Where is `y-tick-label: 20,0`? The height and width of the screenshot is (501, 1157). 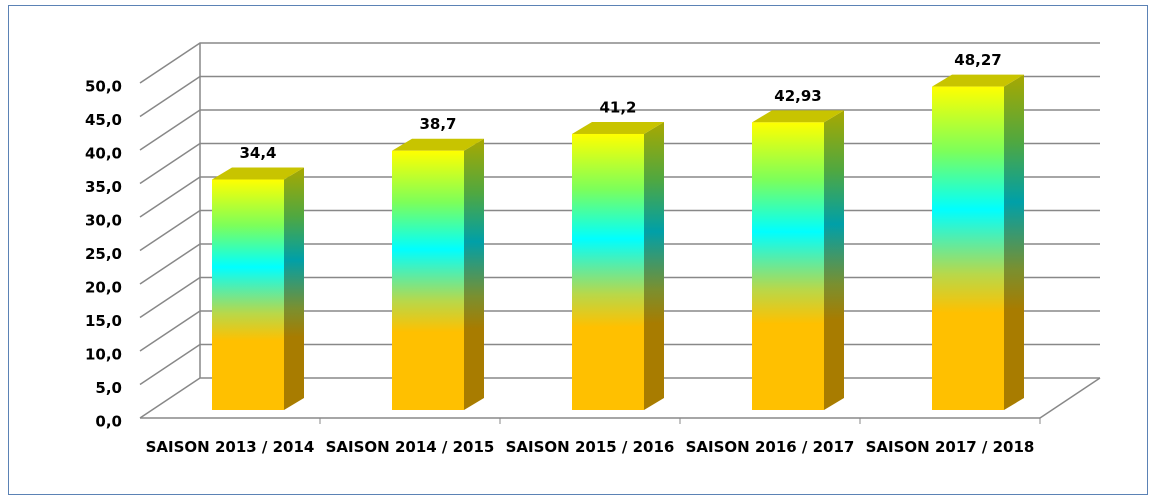 y-tick-label: 20,0 is located at coordinates (103, 288).